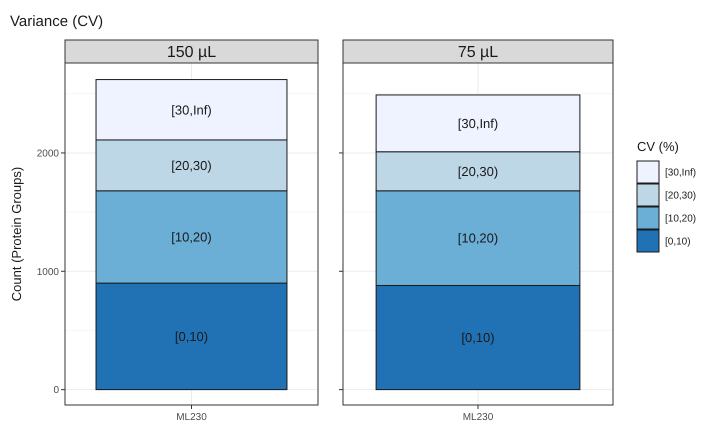  What do you see at coordinates (191, 53) in the screenshot?
I see `chart-subtitle: 150 µL` at bounding box center [191, 53].